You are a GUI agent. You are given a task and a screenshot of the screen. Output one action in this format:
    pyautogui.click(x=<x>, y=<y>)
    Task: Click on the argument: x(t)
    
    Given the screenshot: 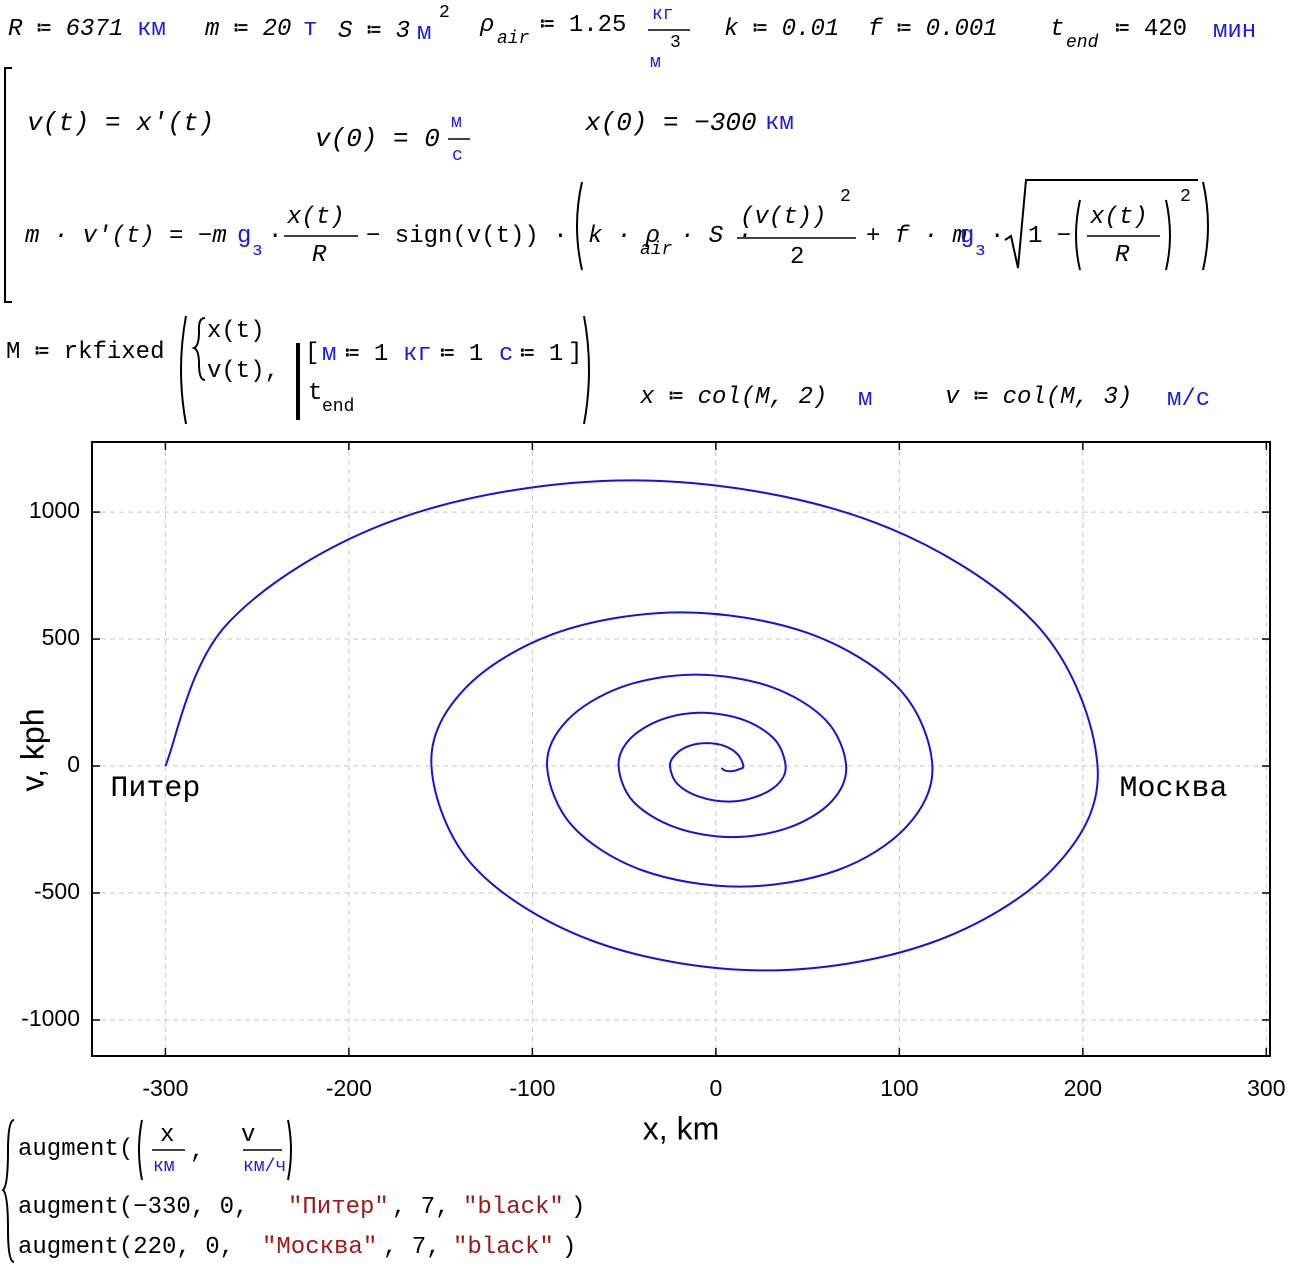 What is the action you would take?
    pyautogui.click(x=236, y=331)
    